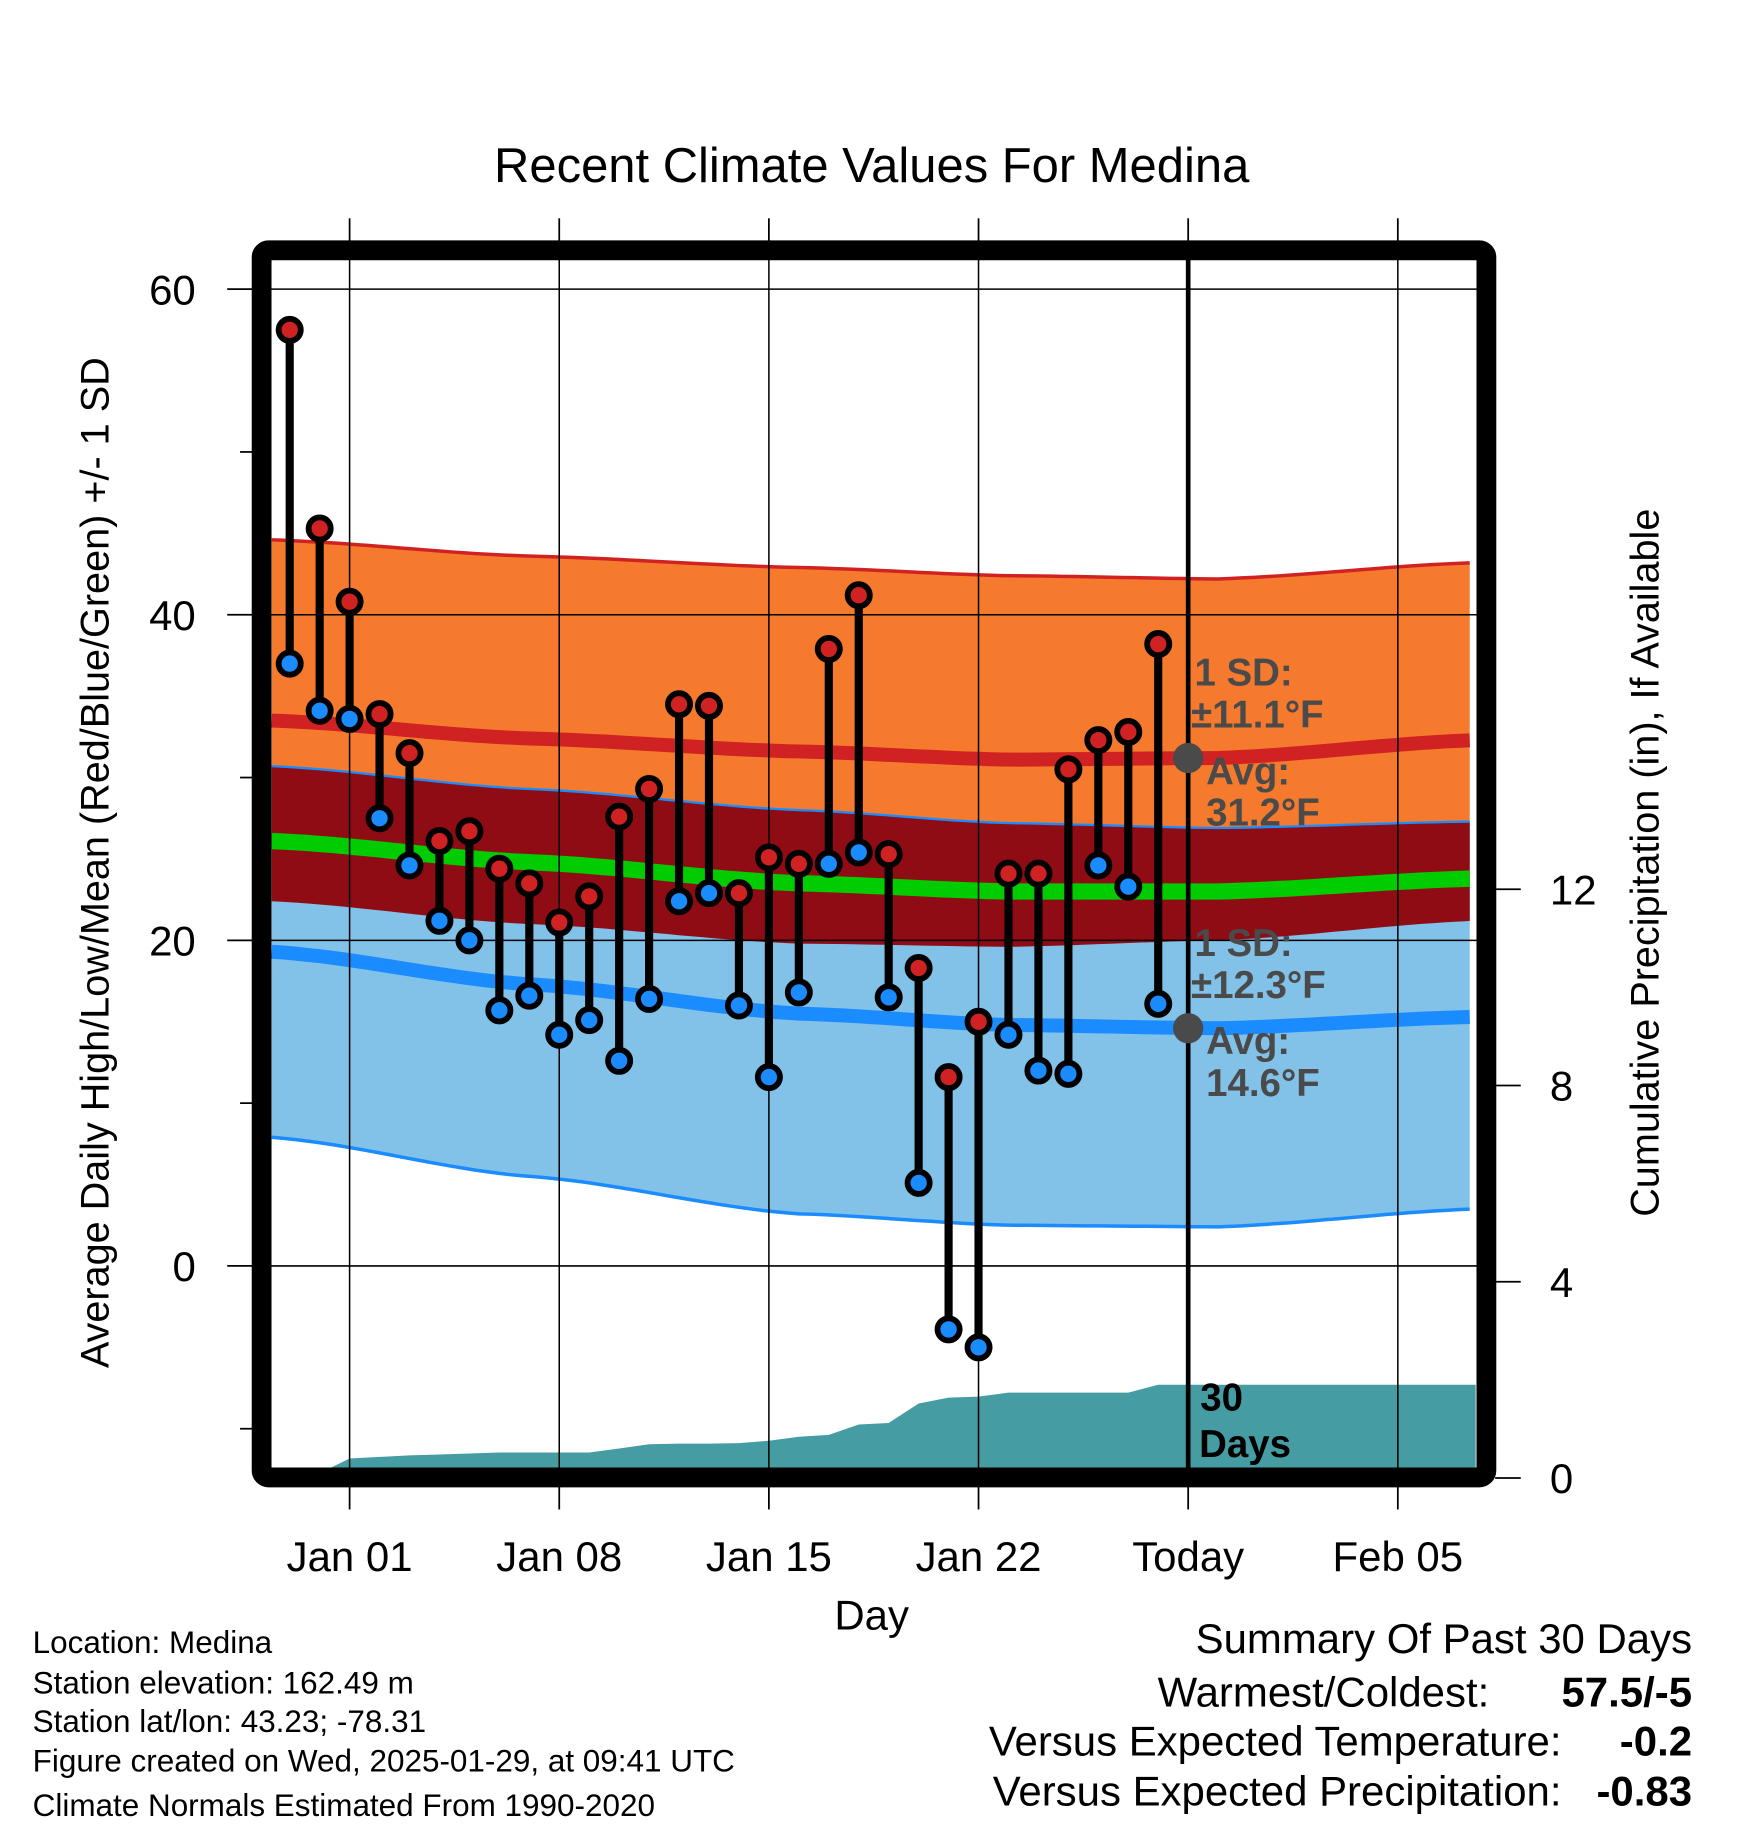  What do you see at coordinates (344, 1805) in the screenshot?
I see `info-normals: Climate Normals Estimated From 1990-2020` at bounding box center [344, 1805].